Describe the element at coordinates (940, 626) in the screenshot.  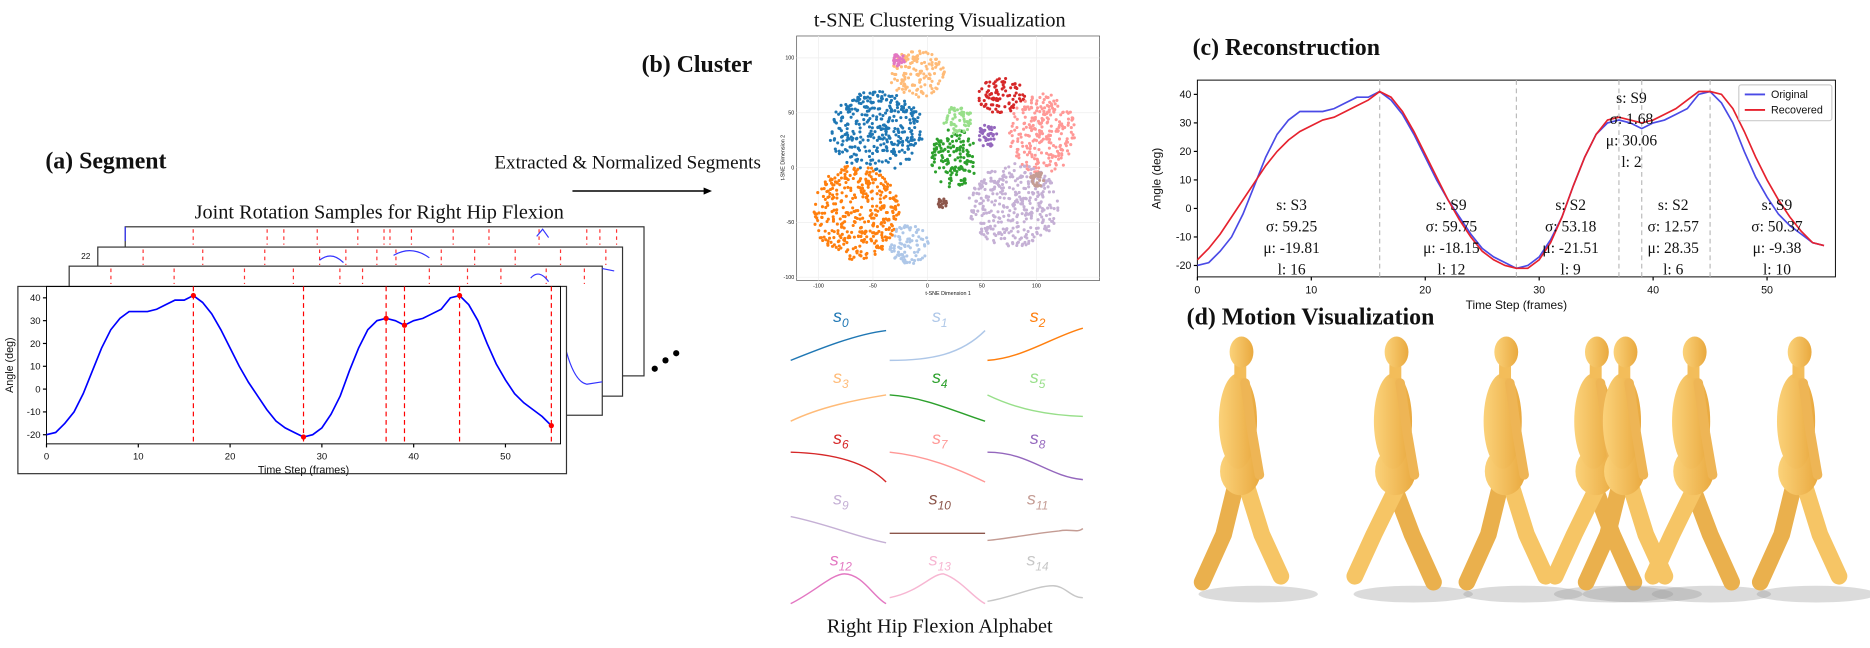
I see `alphabet-title: Right Hip Flexion Alphabet` at that location.